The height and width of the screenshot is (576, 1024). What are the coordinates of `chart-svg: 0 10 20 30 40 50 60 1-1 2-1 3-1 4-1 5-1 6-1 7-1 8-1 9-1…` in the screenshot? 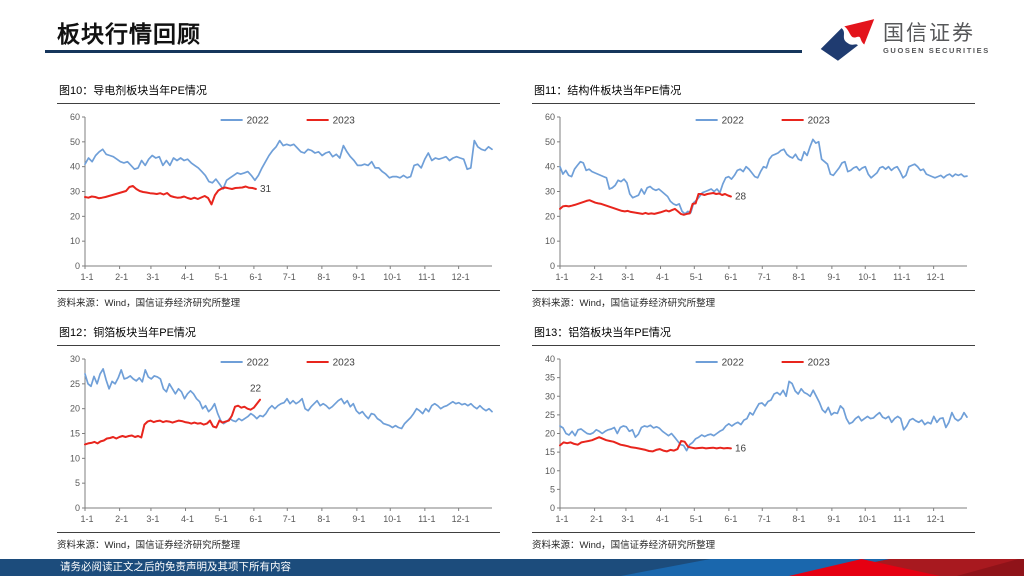 It's located at (281, 197).